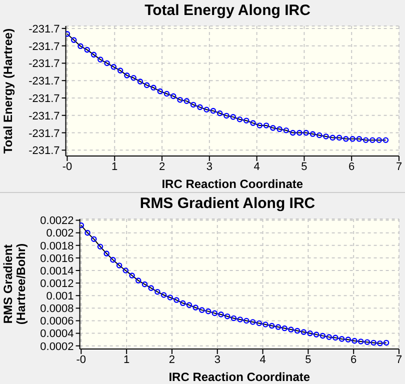 Image resolution: width=405 pixels, height=384 pixels. I want to click on y-tick-label: 0.0014, so click(57, 271).